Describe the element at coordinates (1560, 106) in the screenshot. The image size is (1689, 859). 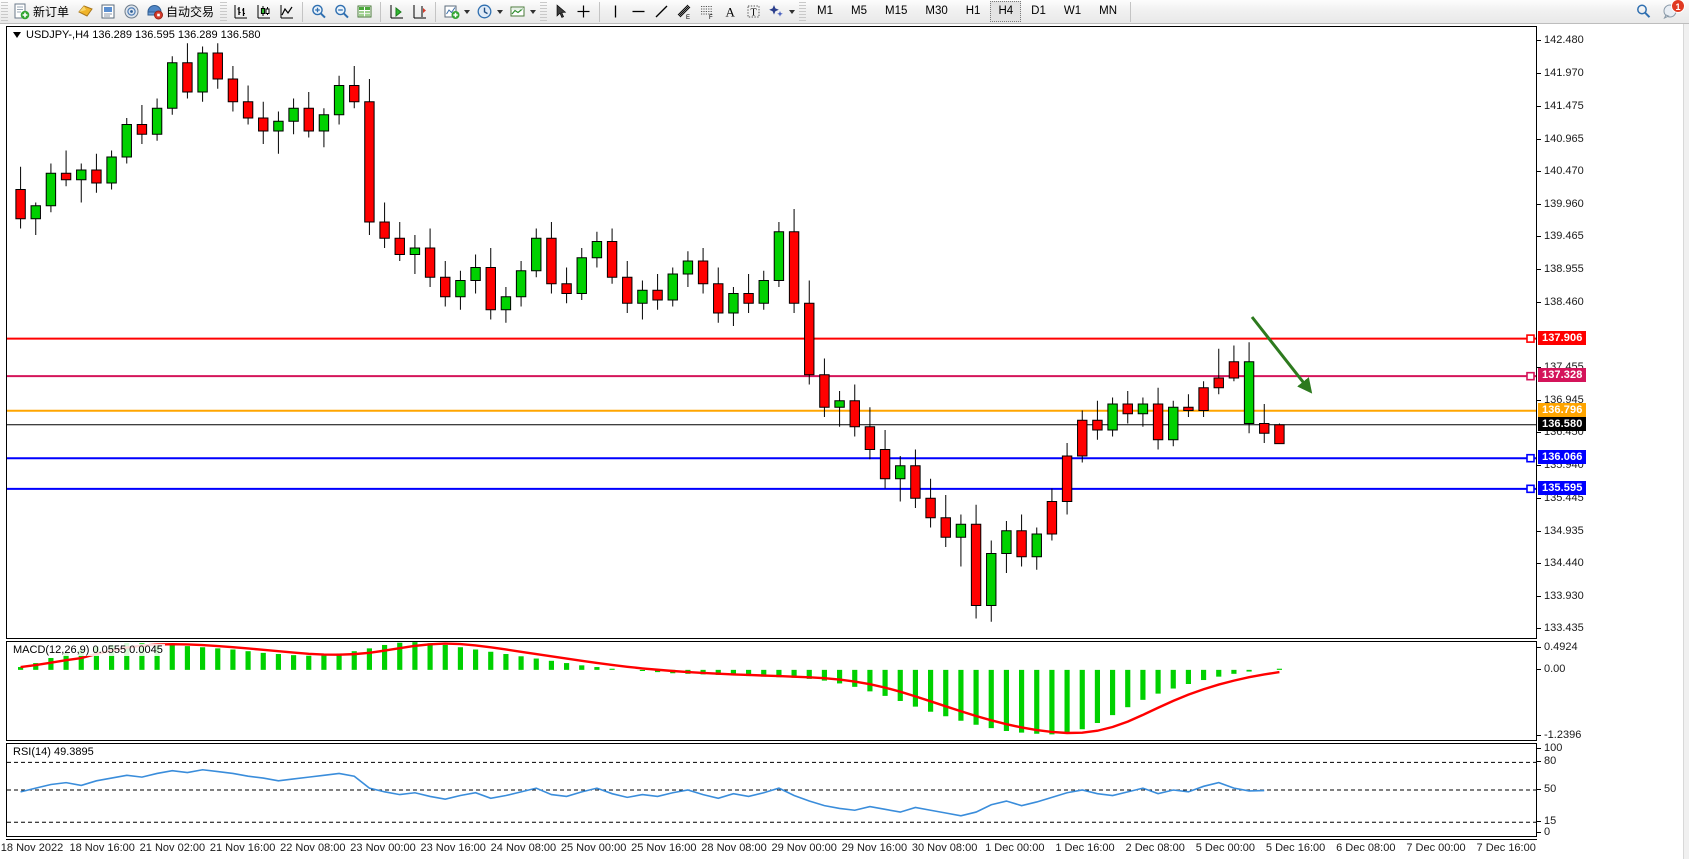
I see `price-tick: 141.475` at that location.